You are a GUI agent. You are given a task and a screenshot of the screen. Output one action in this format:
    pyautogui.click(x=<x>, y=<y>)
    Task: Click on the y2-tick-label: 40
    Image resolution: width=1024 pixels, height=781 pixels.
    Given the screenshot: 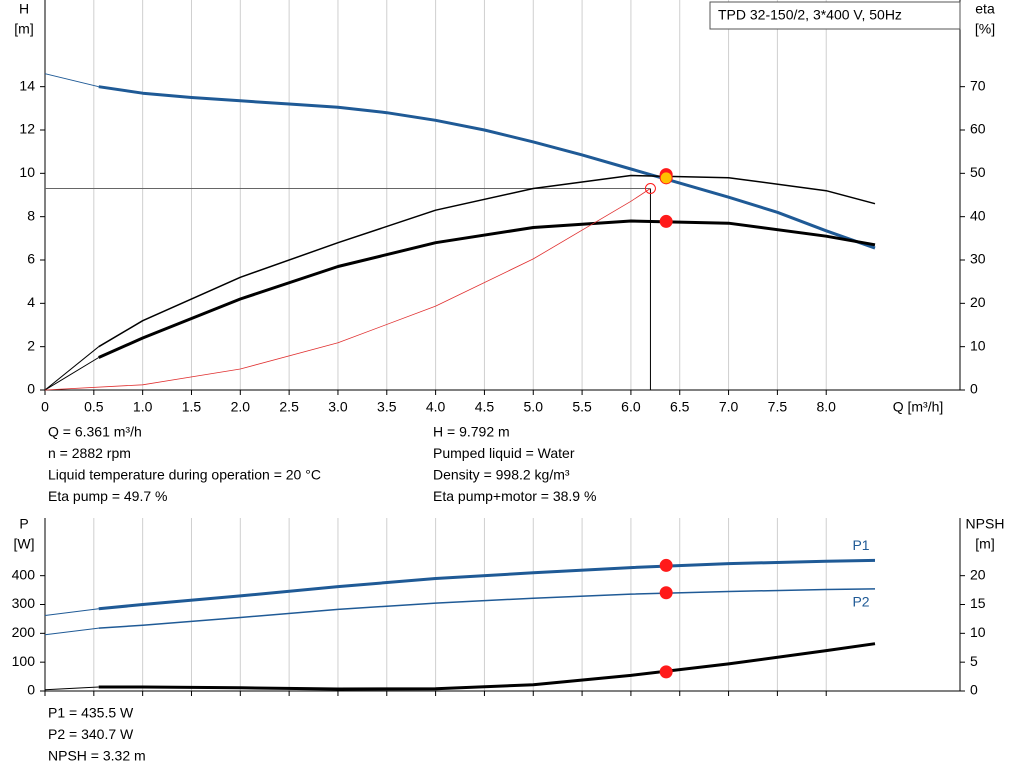 What is the action you would take?
    pyautogui.click(x=978, y=215)
    